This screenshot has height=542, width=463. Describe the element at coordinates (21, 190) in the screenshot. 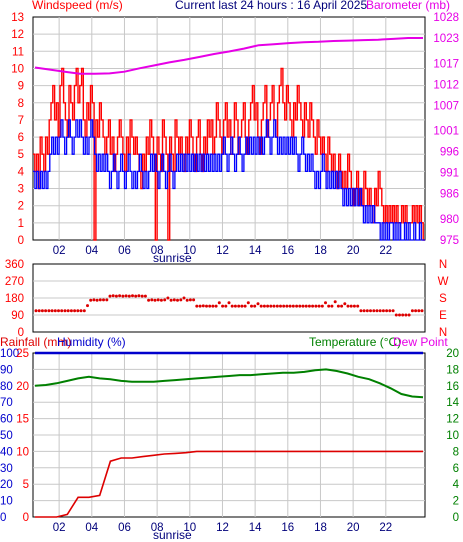

I see `y-tick-label-left: 3` at that location.